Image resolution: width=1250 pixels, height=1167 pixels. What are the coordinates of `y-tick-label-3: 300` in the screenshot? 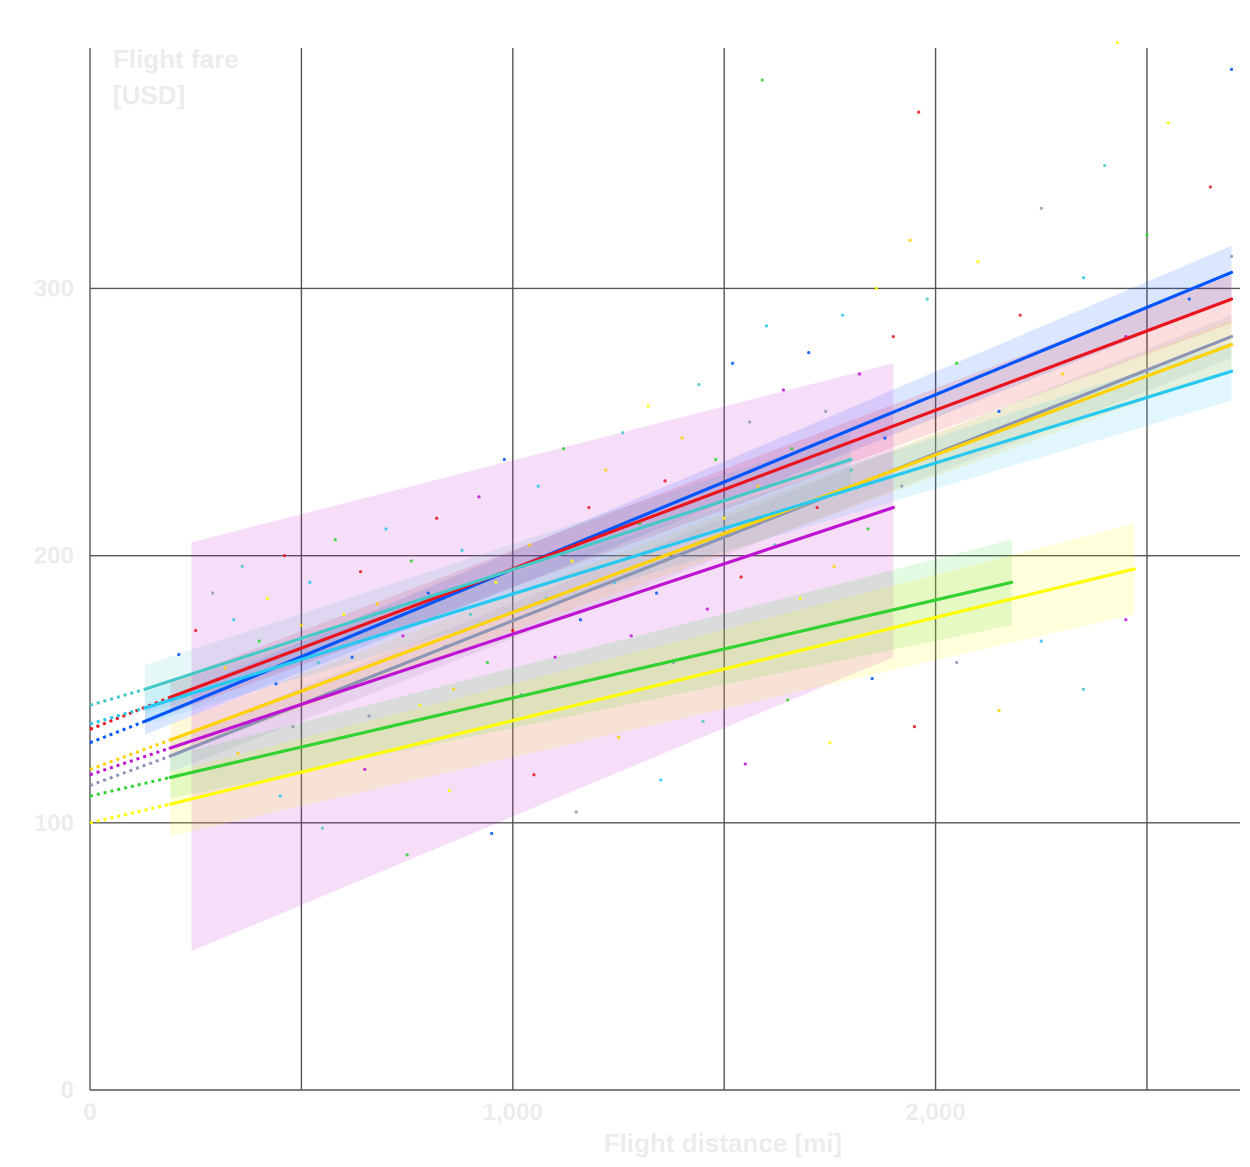 It's located at (54, 288).